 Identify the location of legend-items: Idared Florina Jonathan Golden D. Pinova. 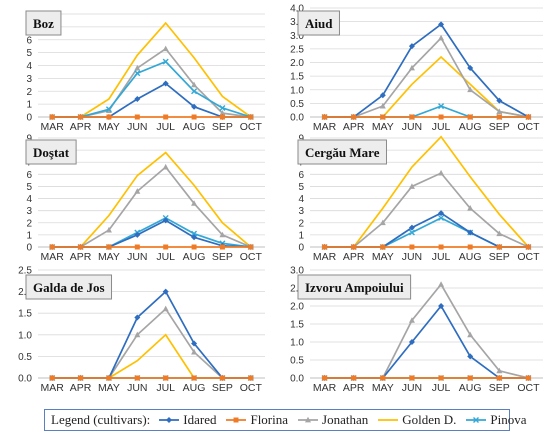
(346, 420).